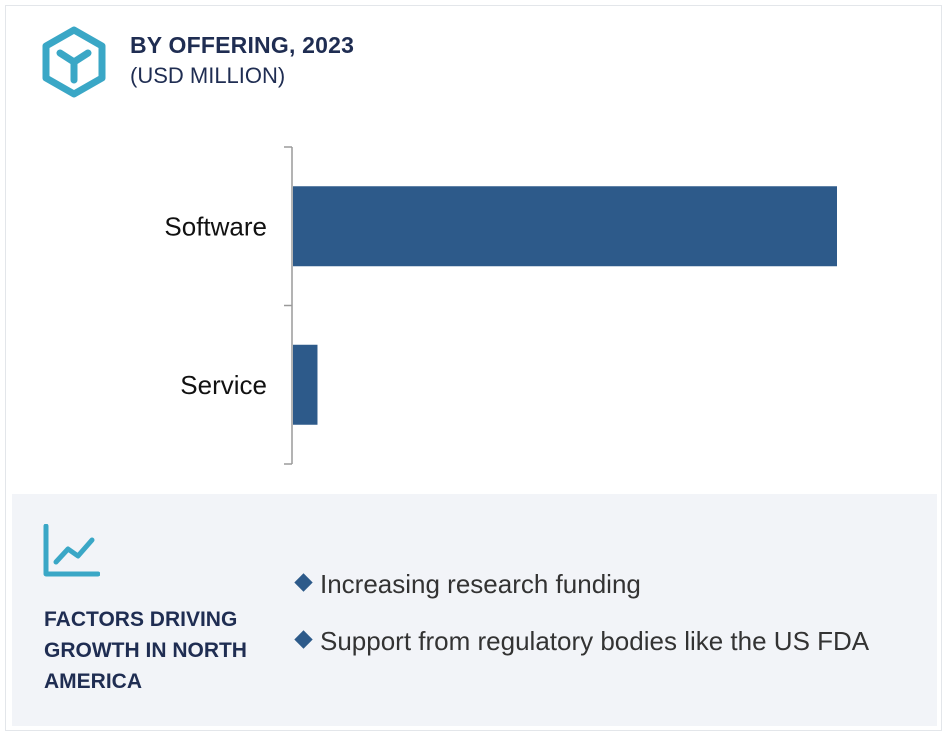  Describe the element at coordinates (242, 45) in the screenshot. I see `chart-title: BY OFFERING, 2023` at that location.